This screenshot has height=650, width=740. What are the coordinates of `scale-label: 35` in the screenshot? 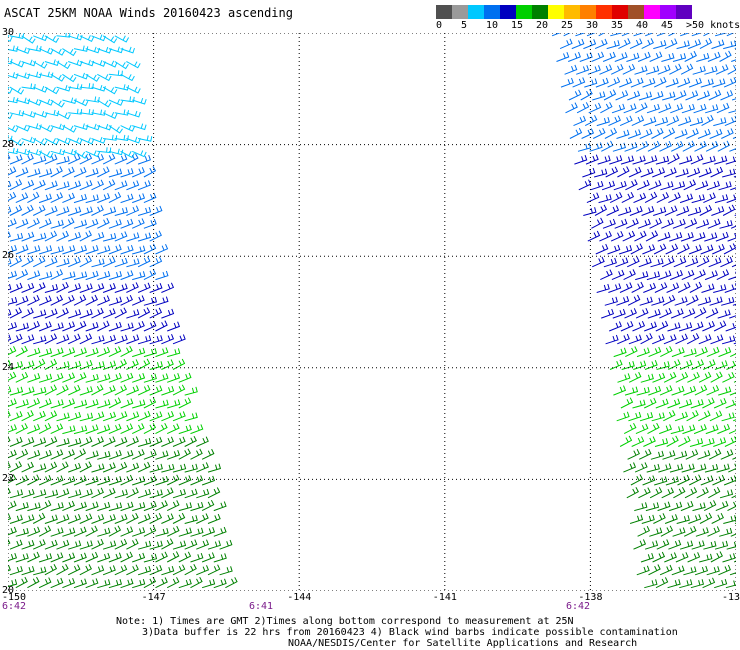 It's located at (617, 25).